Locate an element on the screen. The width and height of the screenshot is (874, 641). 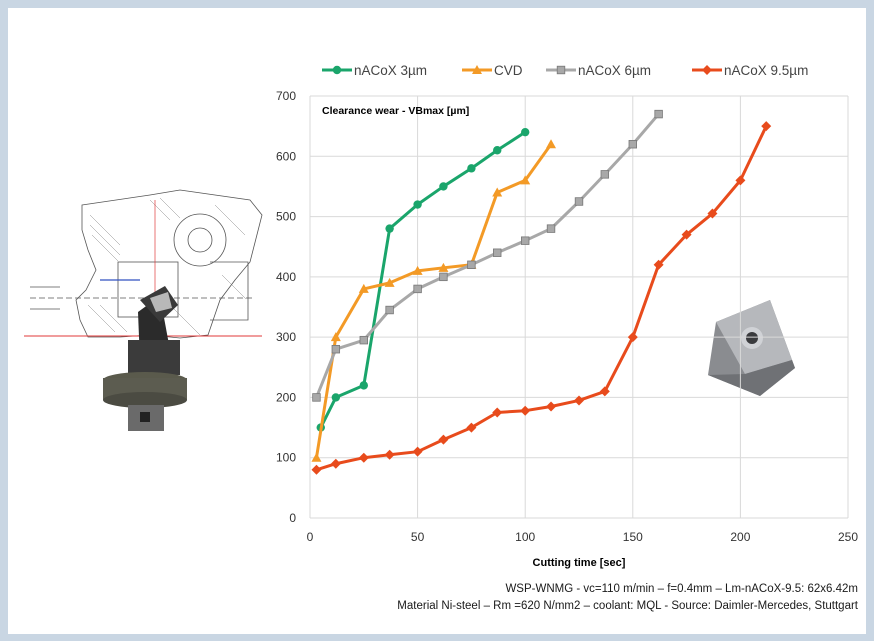
x-tick-label: 200 is located at coordinates (740, 537).